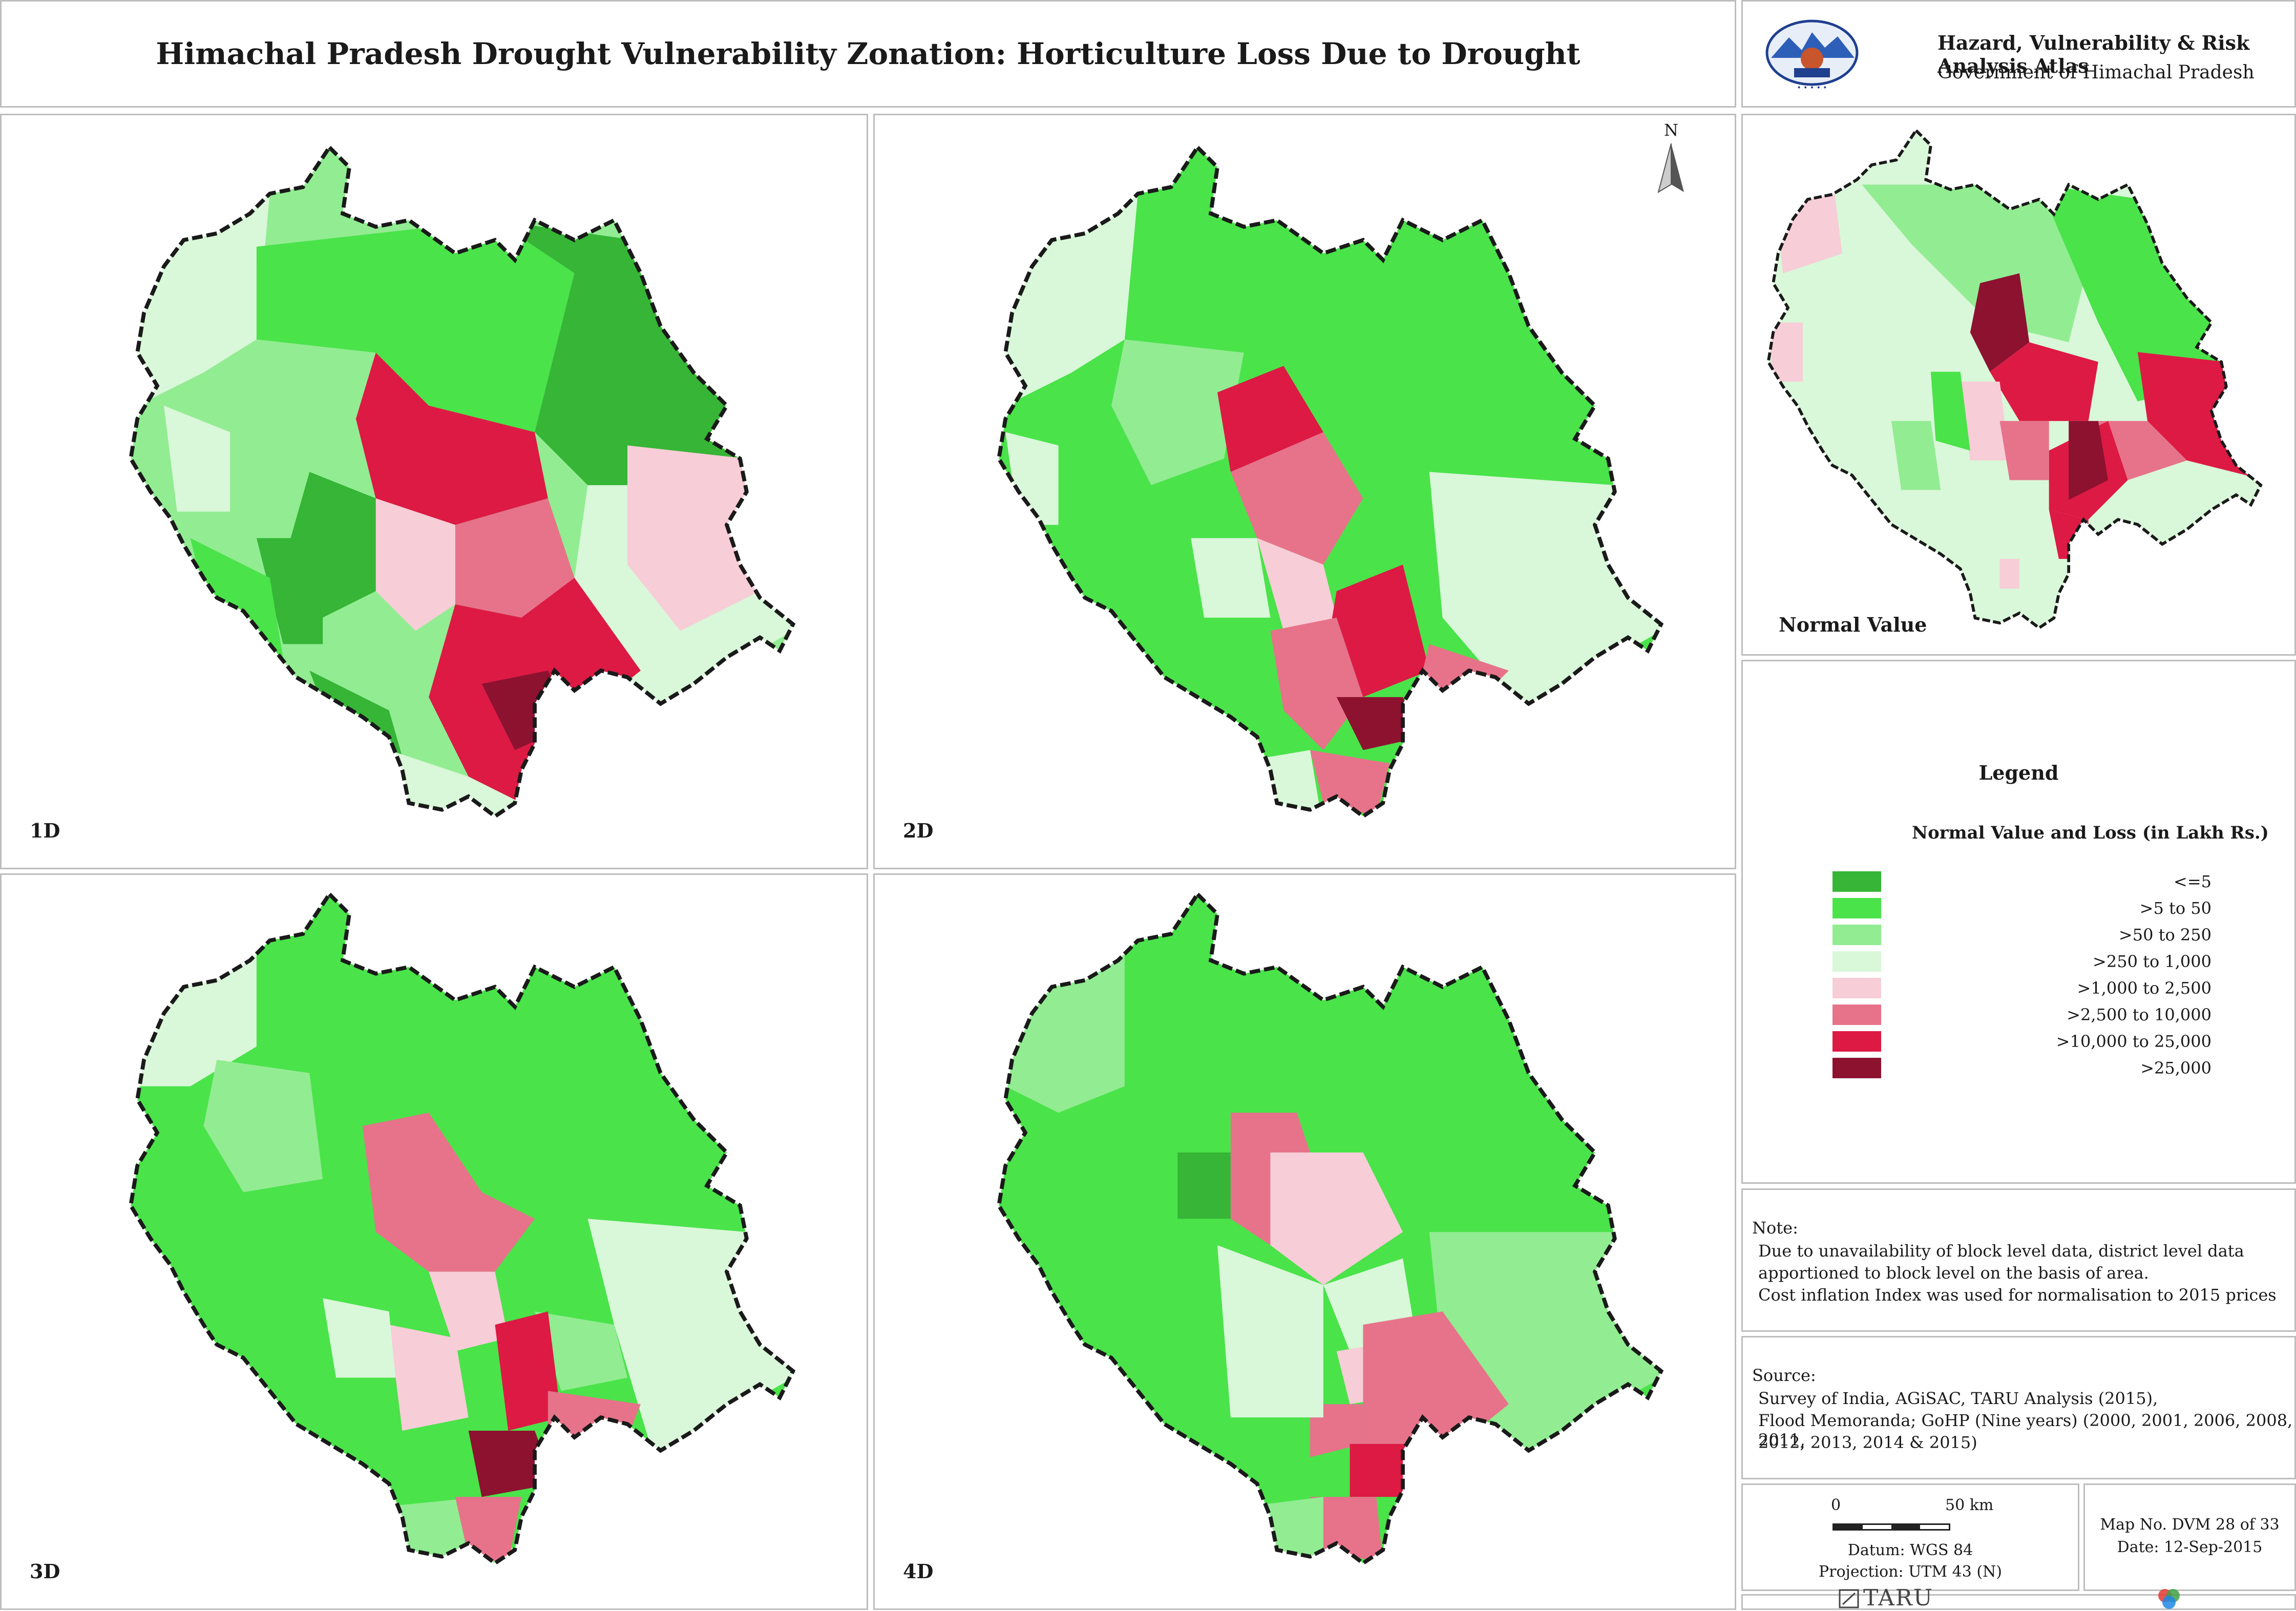 The height and width of the screenshot is (1611, 2296). I want to click on legend-item: >25,000, so click(2021, 1068).